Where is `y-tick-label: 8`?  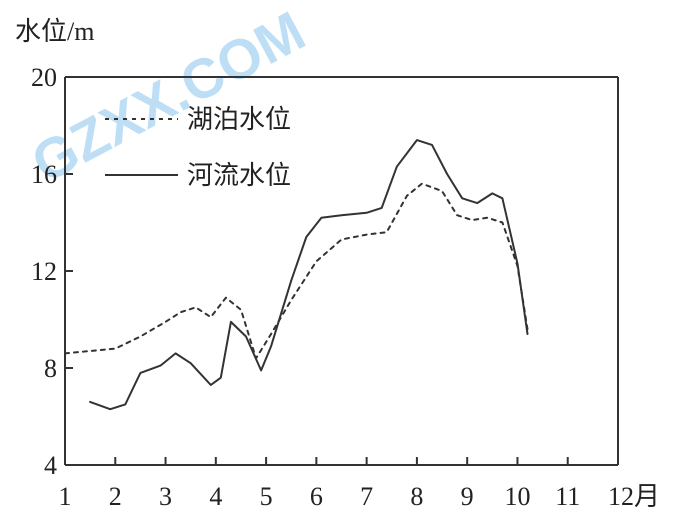
y-tick-label: 8 is located at coordinates (50, 368).